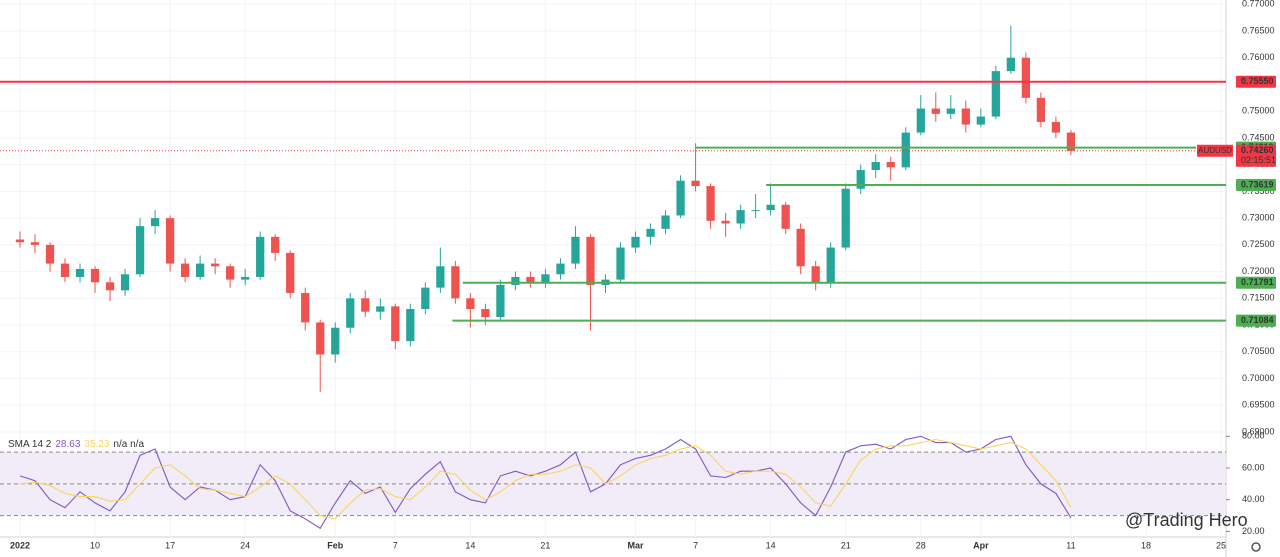 The width and height of the screenshot is (1280, 557). What do you see at coordinates (1258, 431) in the screenshot?
I see `y-tick-label: 0.69000` at bounding box center [1258, 431].